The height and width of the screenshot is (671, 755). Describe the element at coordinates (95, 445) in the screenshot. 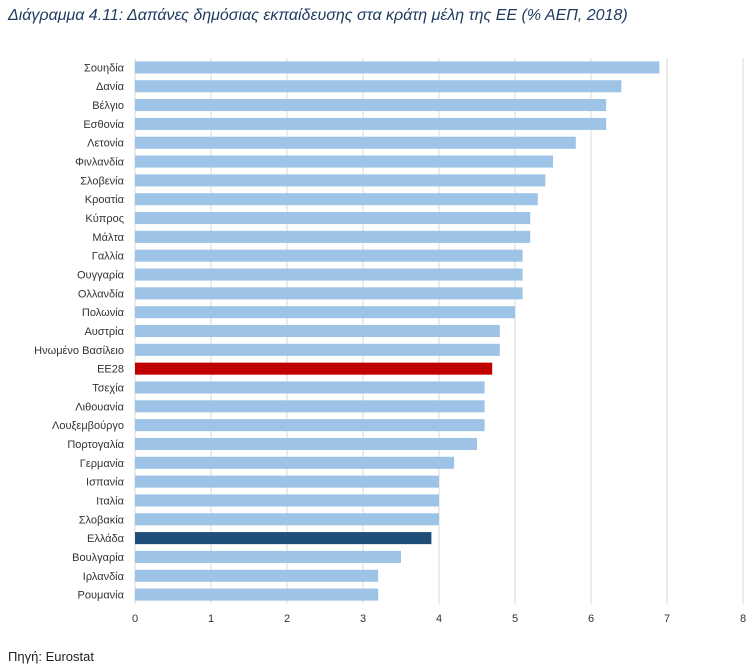

I see `category-label: Πορτογαλία` at that location.